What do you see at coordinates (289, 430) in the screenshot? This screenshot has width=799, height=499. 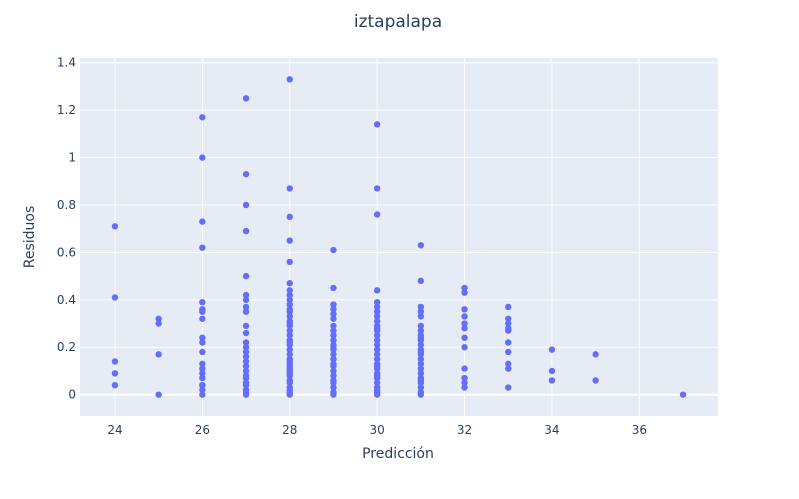 I see `x-tick-label: 28` at bounding box center [289, 430].